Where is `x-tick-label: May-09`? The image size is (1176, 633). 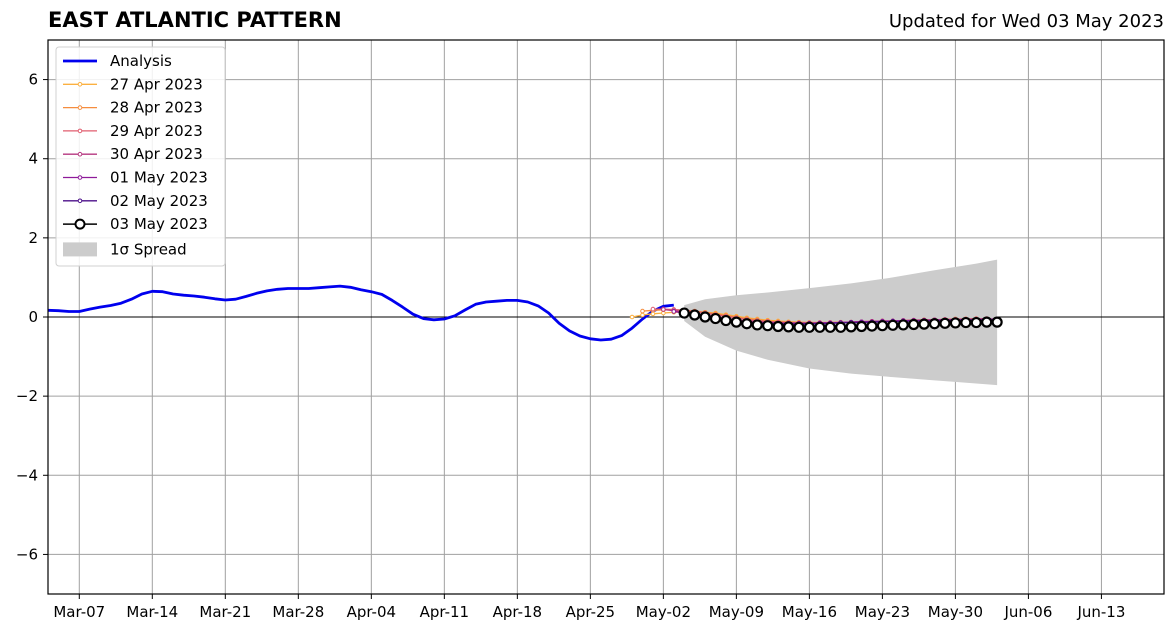
x-tick-label: May-09 is located at coordinates (736, 612).